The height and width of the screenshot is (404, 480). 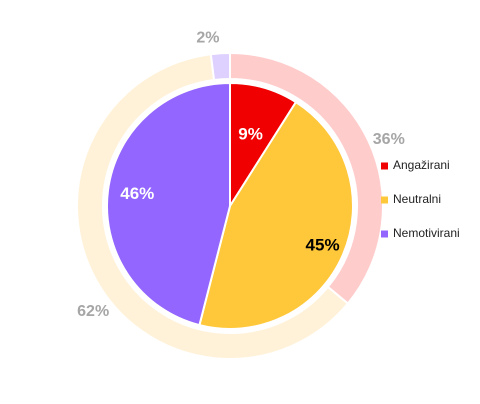 I want to click on legend-label-angazirani: Angažirani, so click(x=421, y=165).